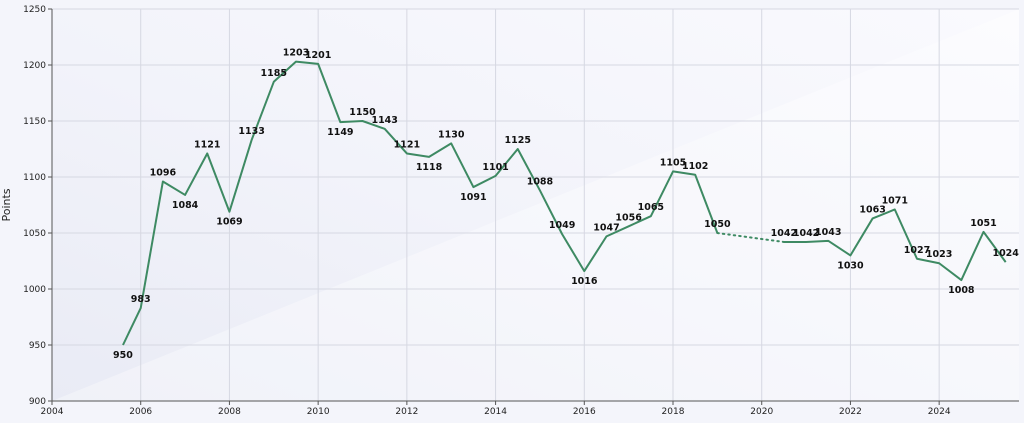 Image resolution: width=1024 pixels, height=423 pixels. Describe the element at coordinates (229, 222) in the screenshot. I see `data-label: 1069` at that location.